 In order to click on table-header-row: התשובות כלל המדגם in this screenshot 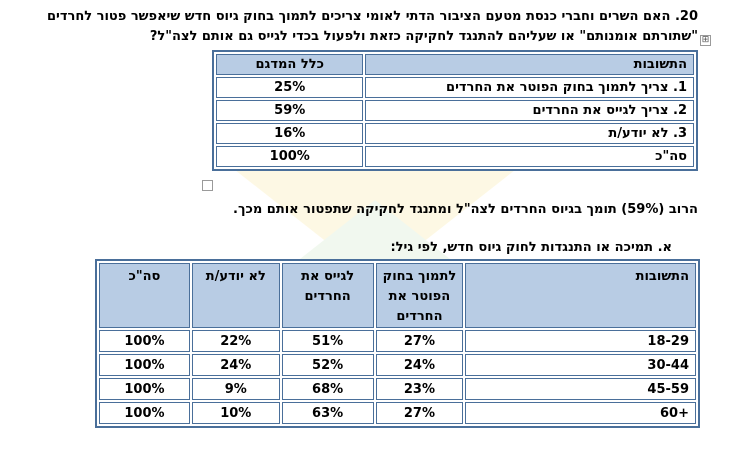, I will do `click(455, 64)`.